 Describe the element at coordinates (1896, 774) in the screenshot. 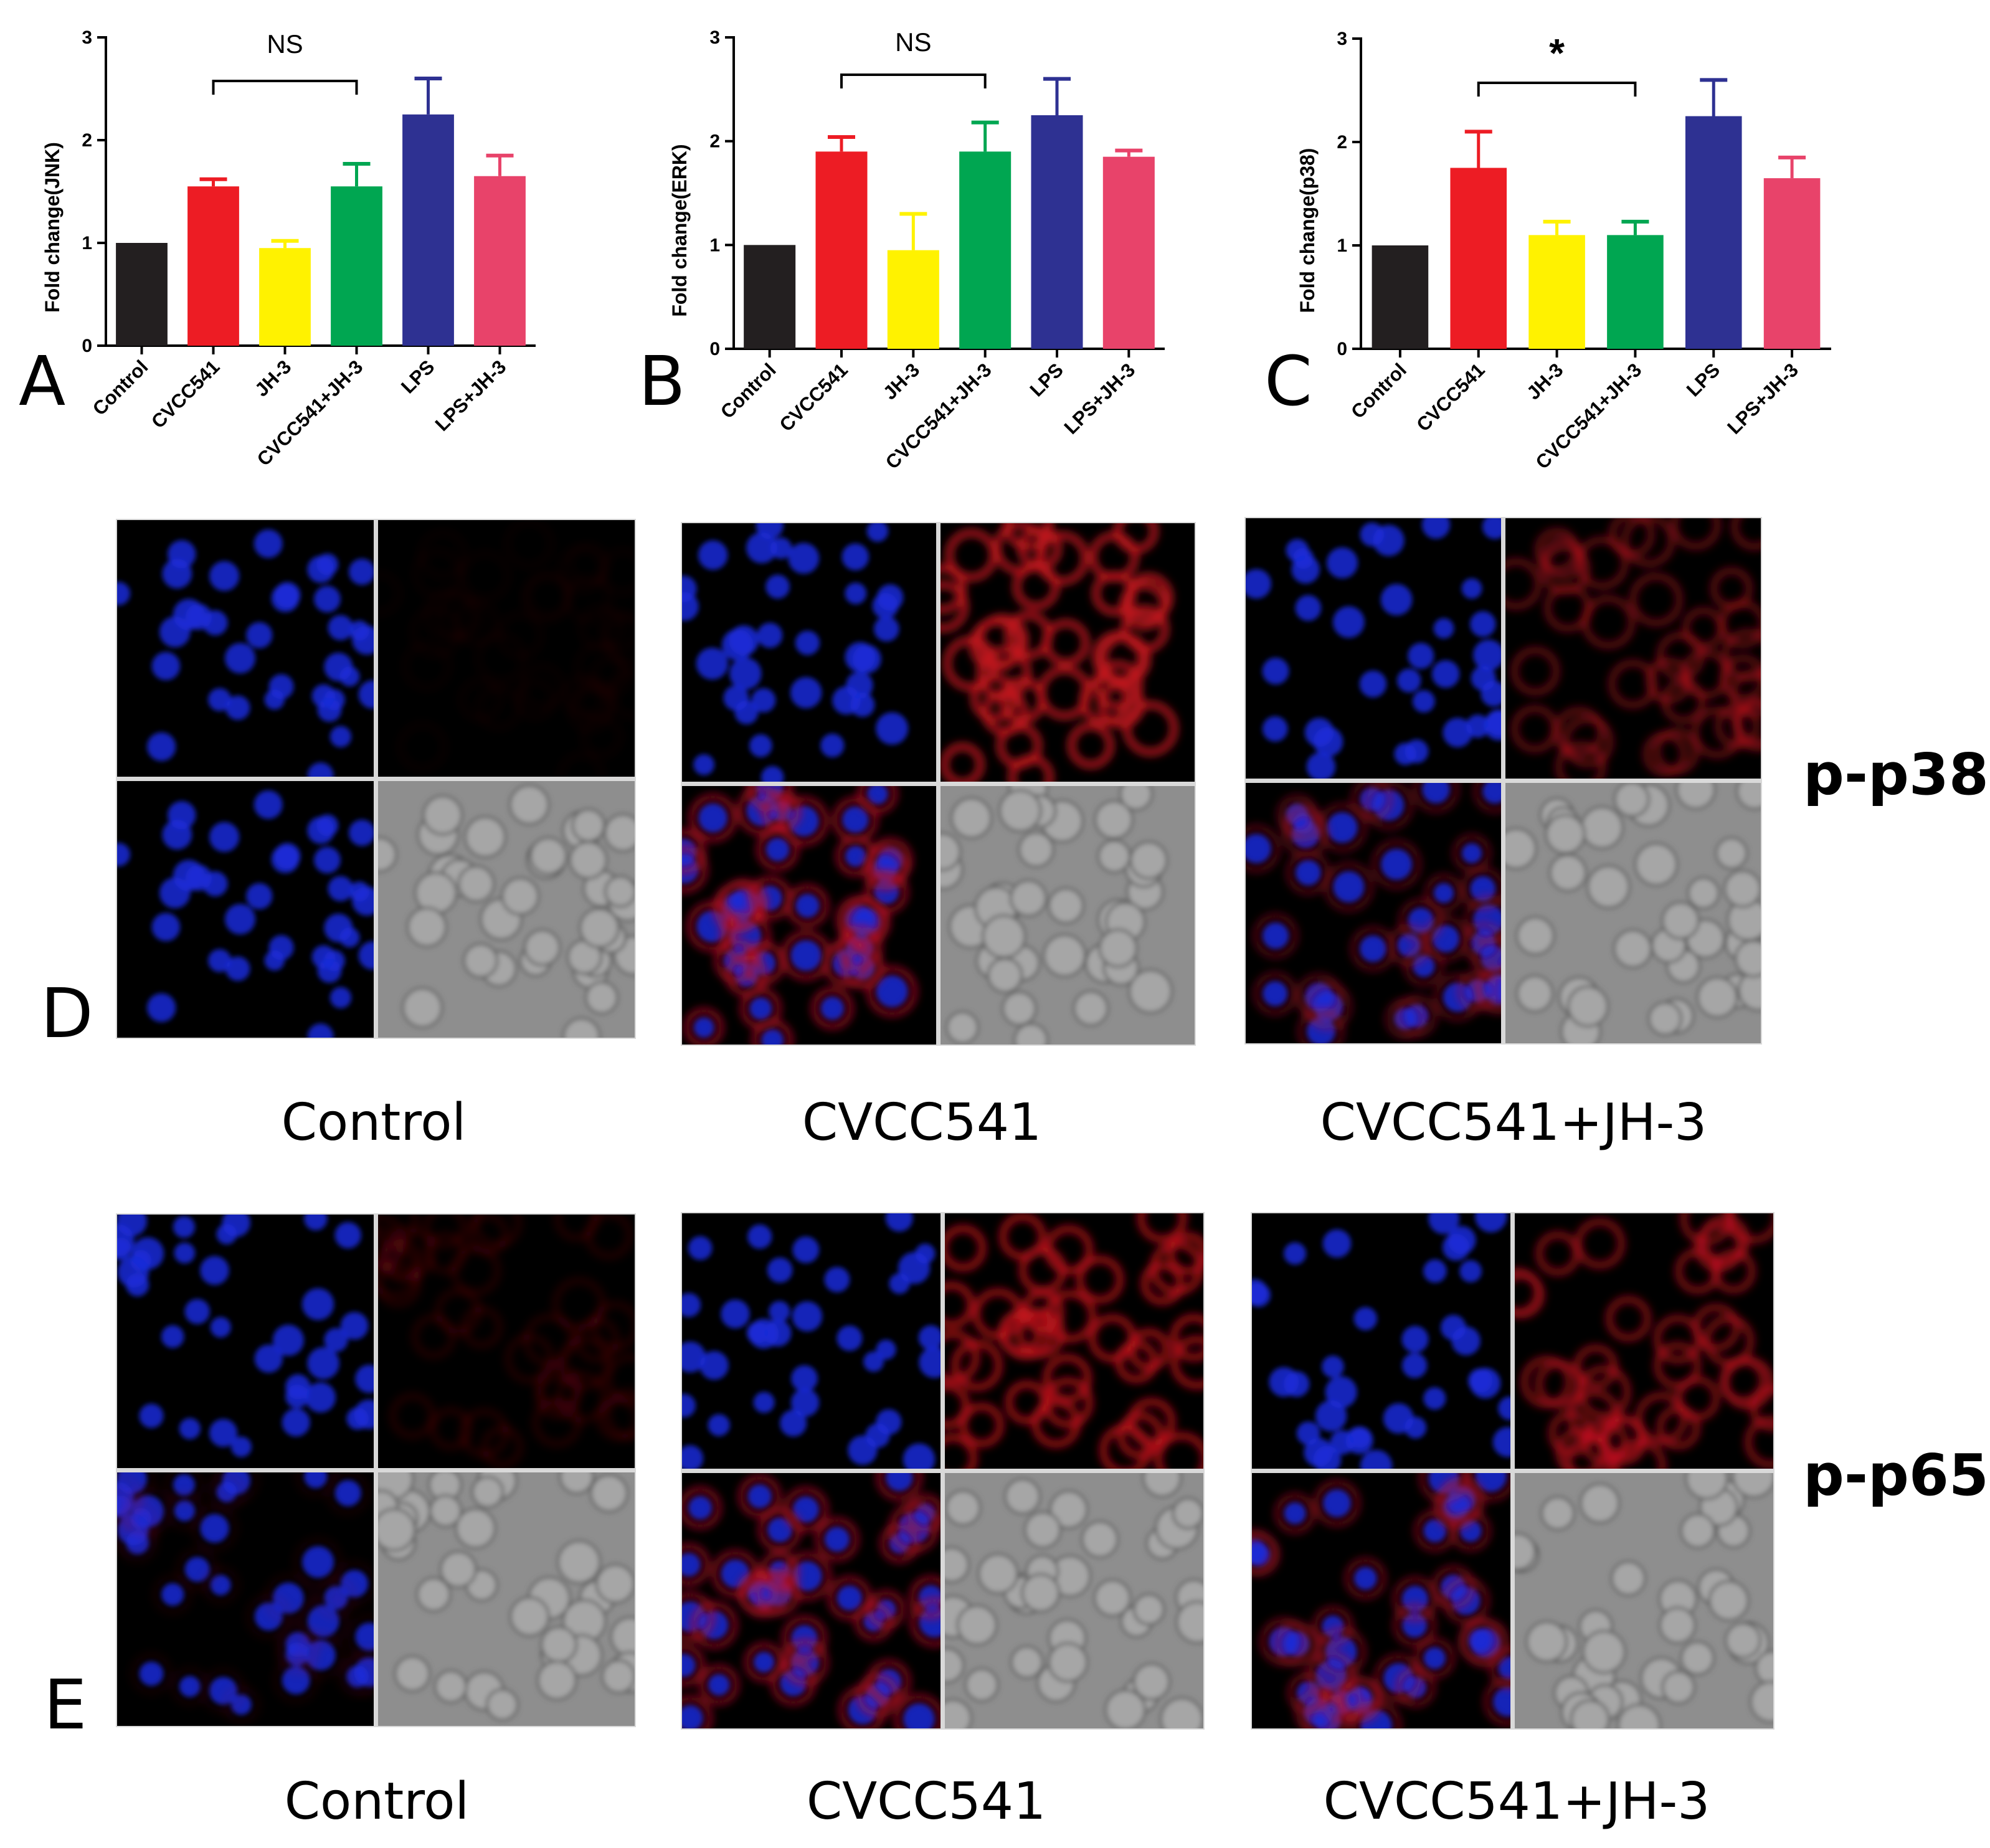

I see `marker-label-p-p38: p-p38` at that location.